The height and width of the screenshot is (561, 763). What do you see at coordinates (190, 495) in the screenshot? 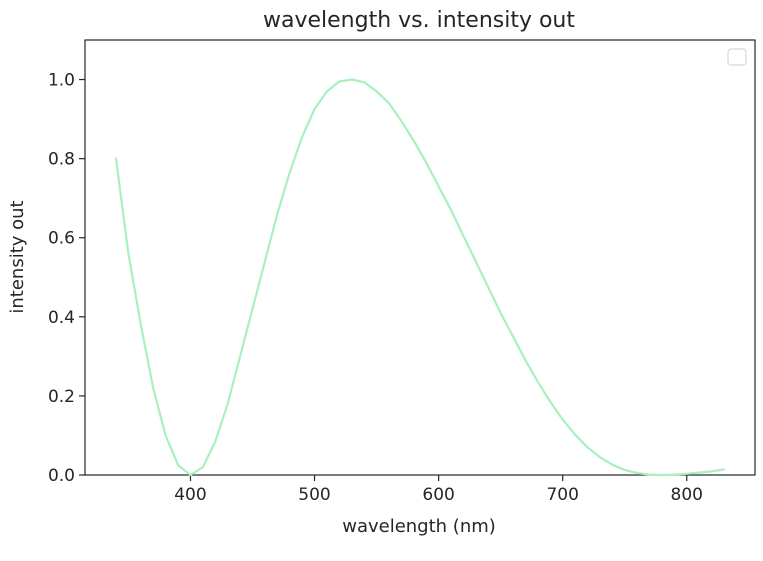
I see `x-tick-label: 400` at bounding box center [190, 495].